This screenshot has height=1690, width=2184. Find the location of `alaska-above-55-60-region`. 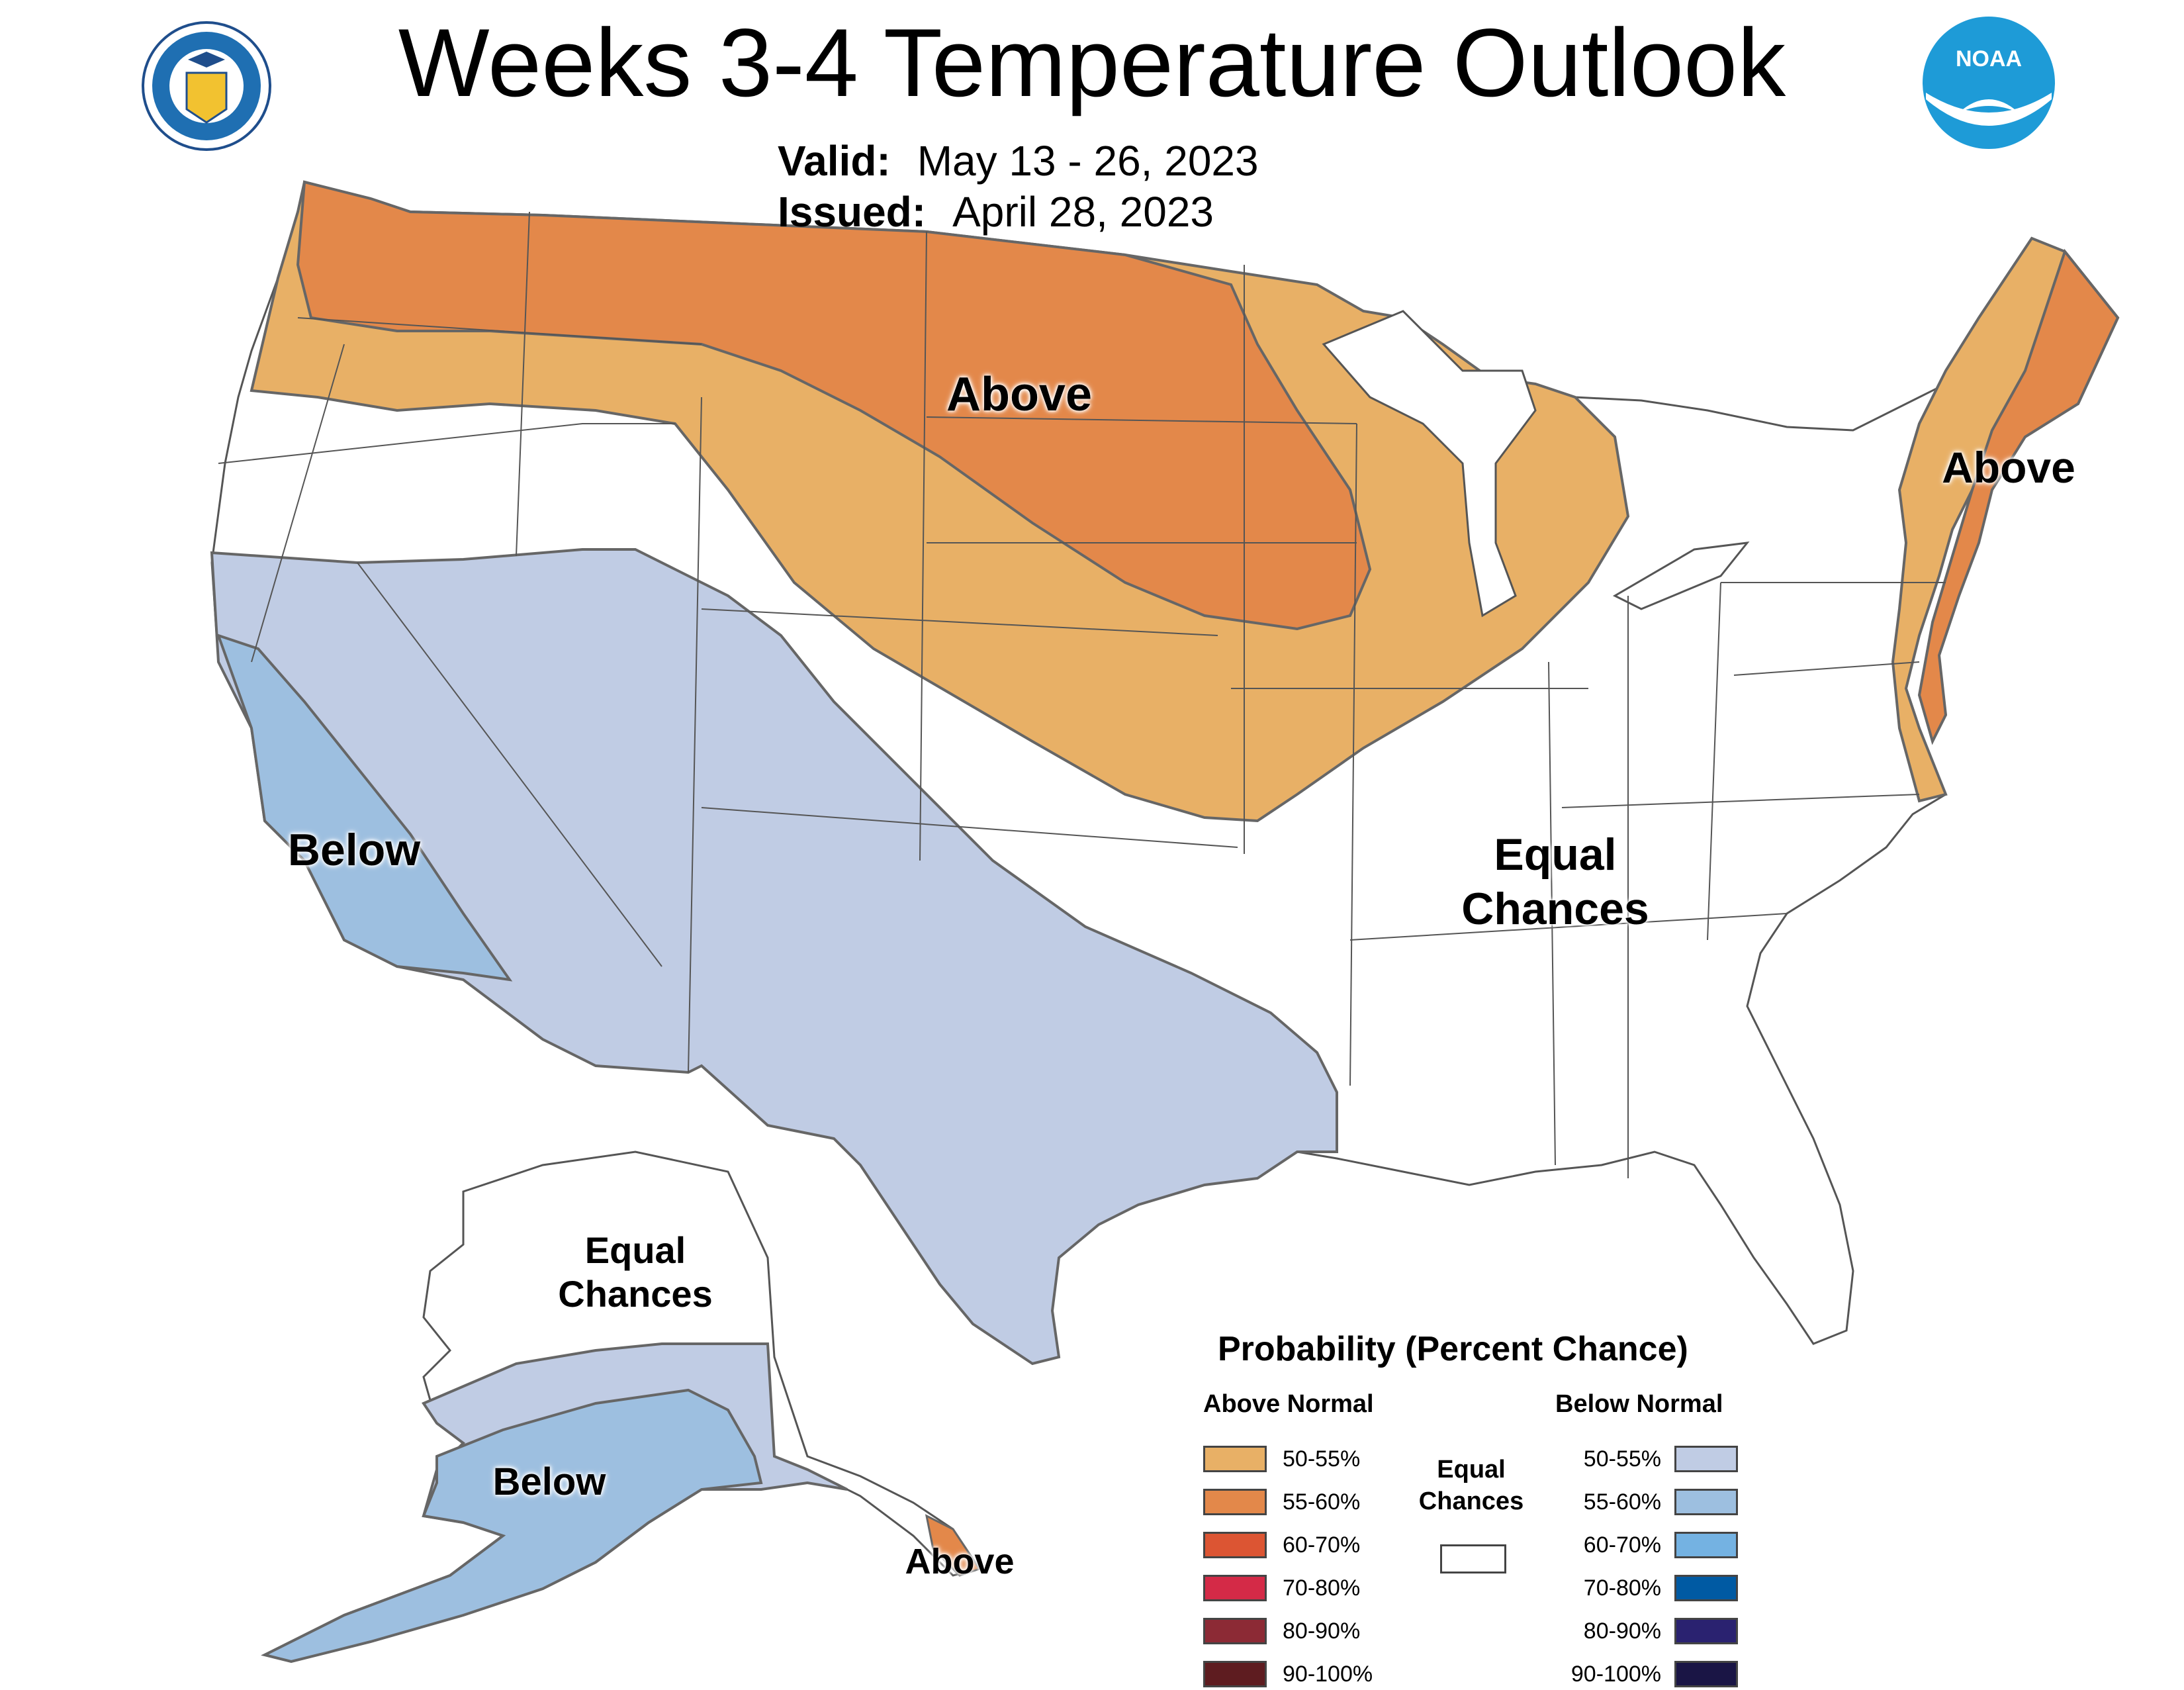

alaska-above-55-60-region is located at coordinates (953, 1545).